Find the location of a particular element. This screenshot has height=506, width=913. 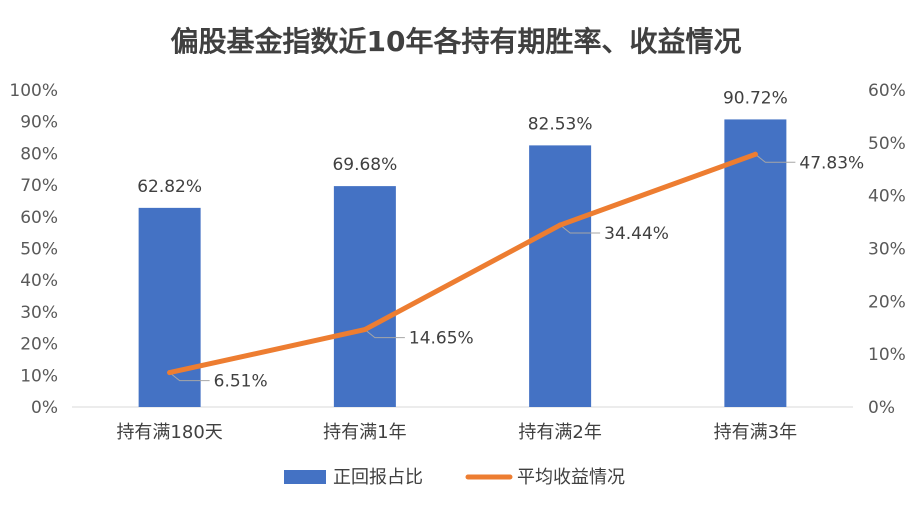

line-data-label: 14.65% is located at coordinates (441, 339).